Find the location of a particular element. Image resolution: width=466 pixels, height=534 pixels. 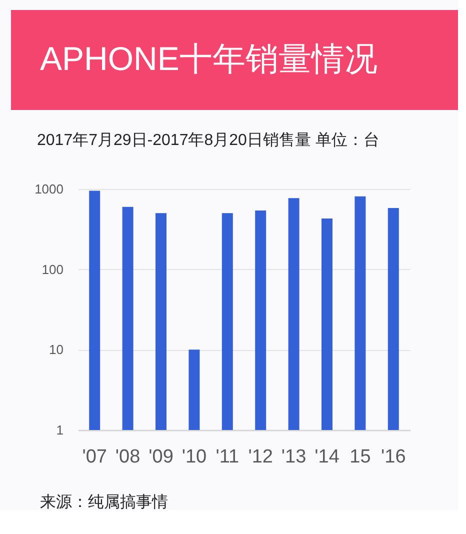

x-tick-label: '08 is located at coordinates (127, 457).